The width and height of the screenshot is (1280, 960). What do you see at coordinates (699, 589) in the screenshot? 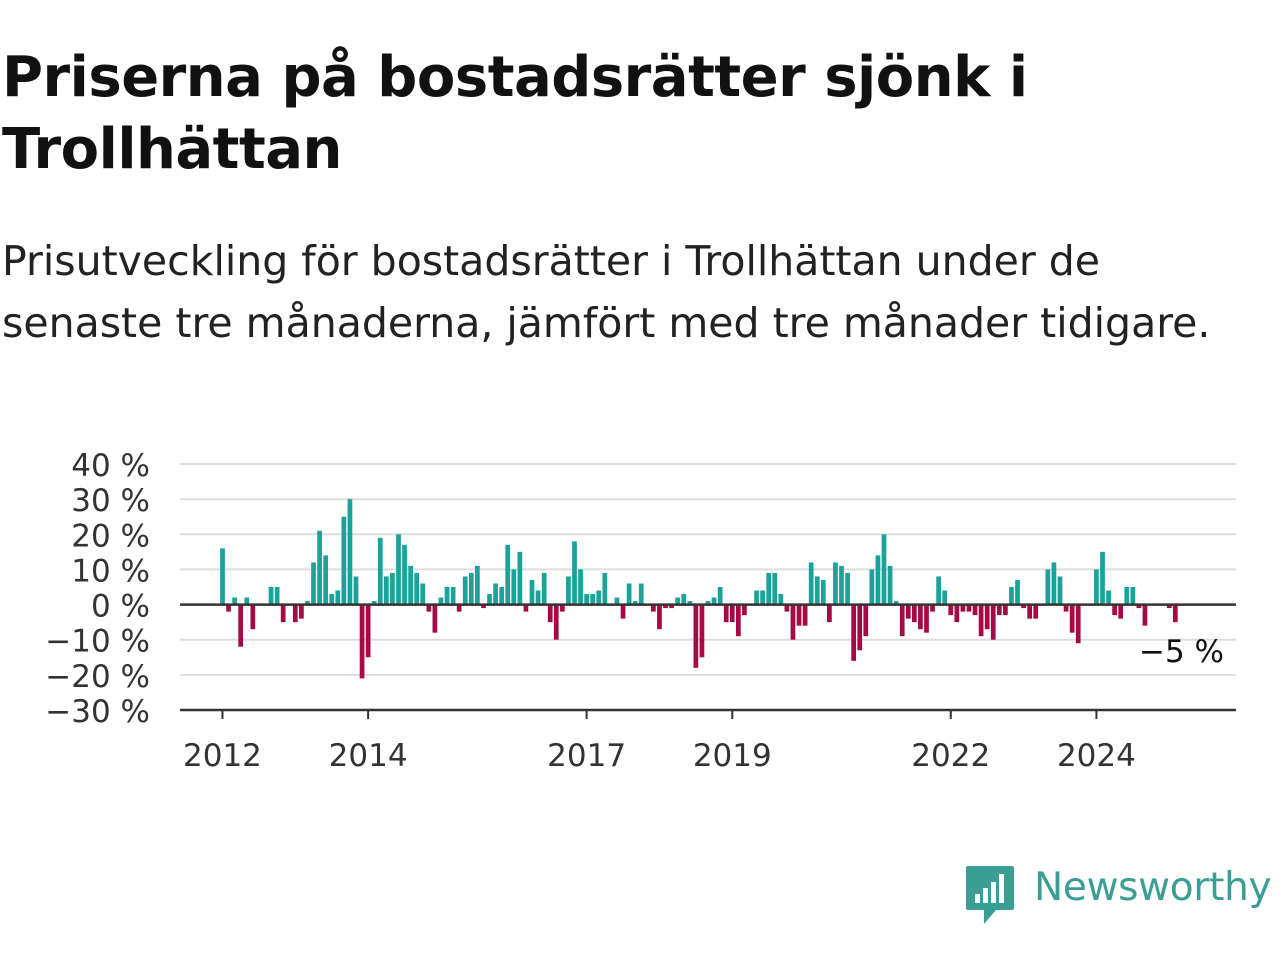
I see `bars` at bounding box center [699, 589].